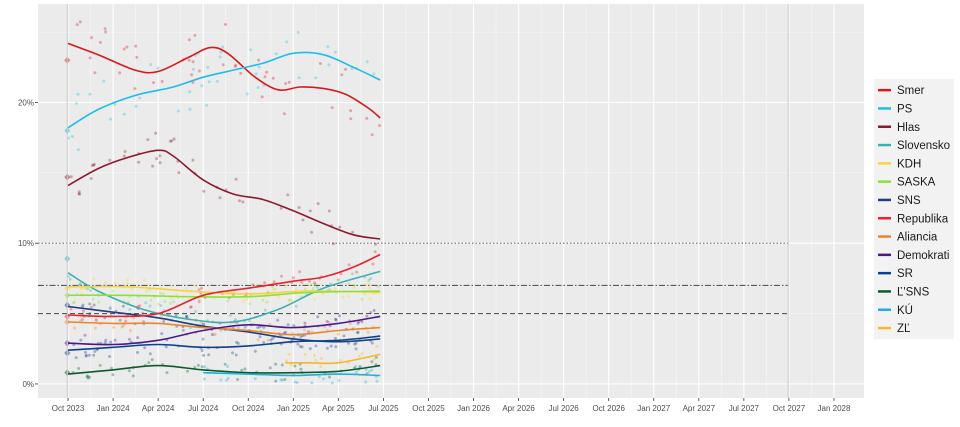  Describe the element at coordinates (909, 164) in the screenshot. I see `legend-label: KDH` at that location.